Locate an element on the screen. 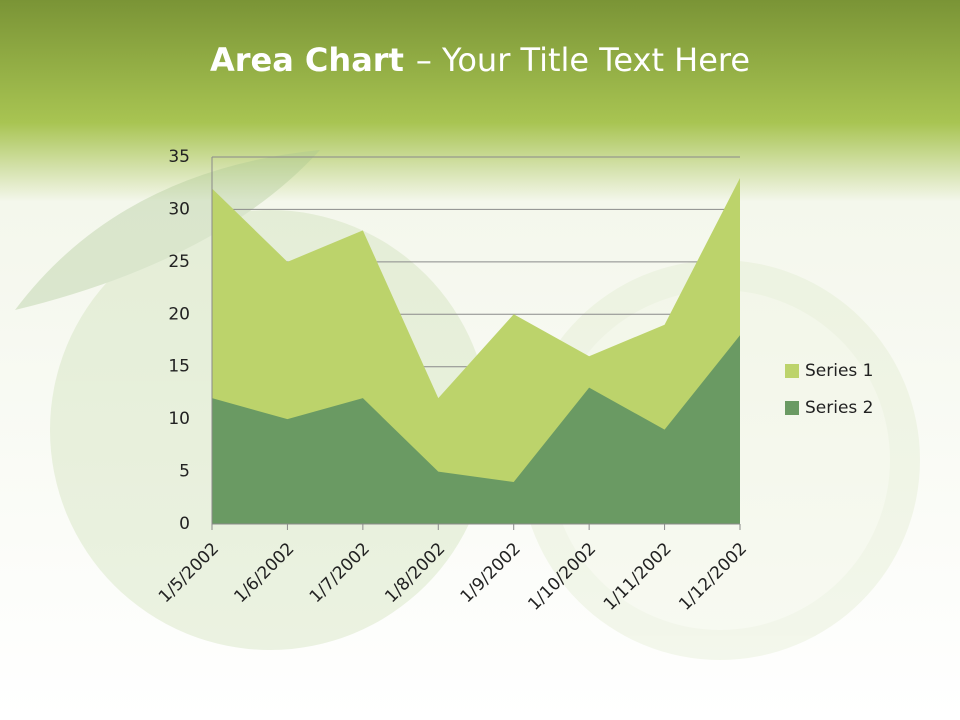 The image size is (960, 720). y-tick-label: 15 is located at coordinates (179, 367).